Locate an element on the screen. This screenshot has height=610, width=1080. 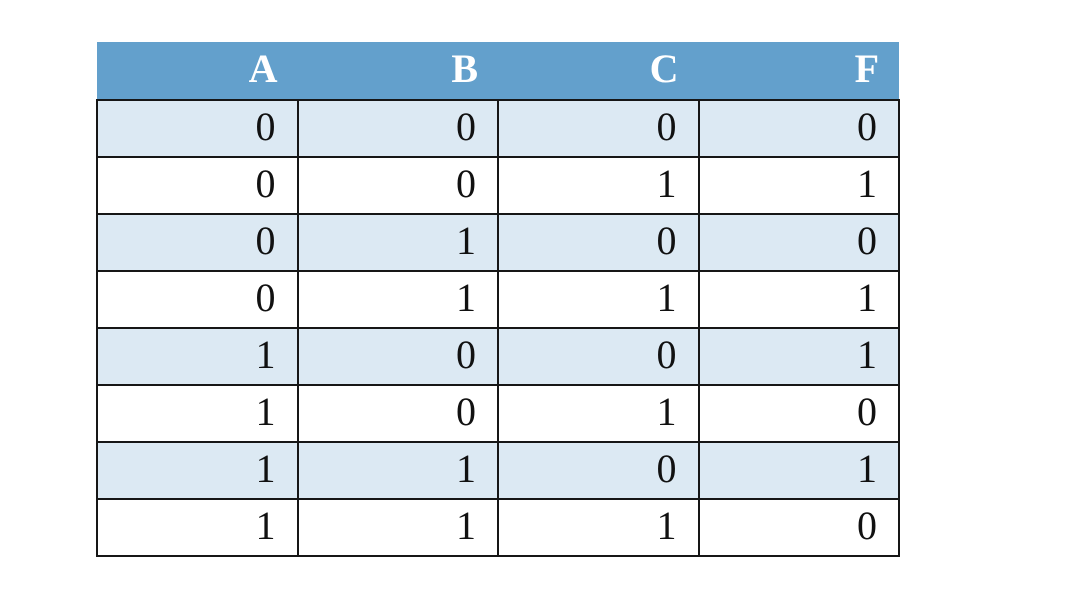
header-row: A B C F is located at coordinates (498, 71).